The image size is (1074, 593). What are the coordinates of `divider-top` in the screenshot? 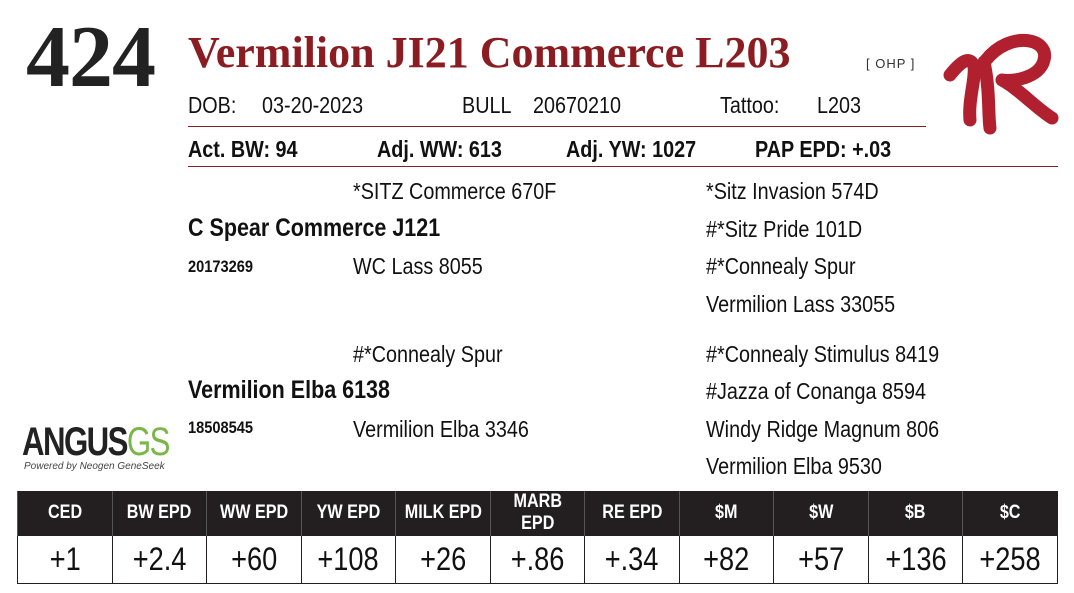 It's located at (557, 126).